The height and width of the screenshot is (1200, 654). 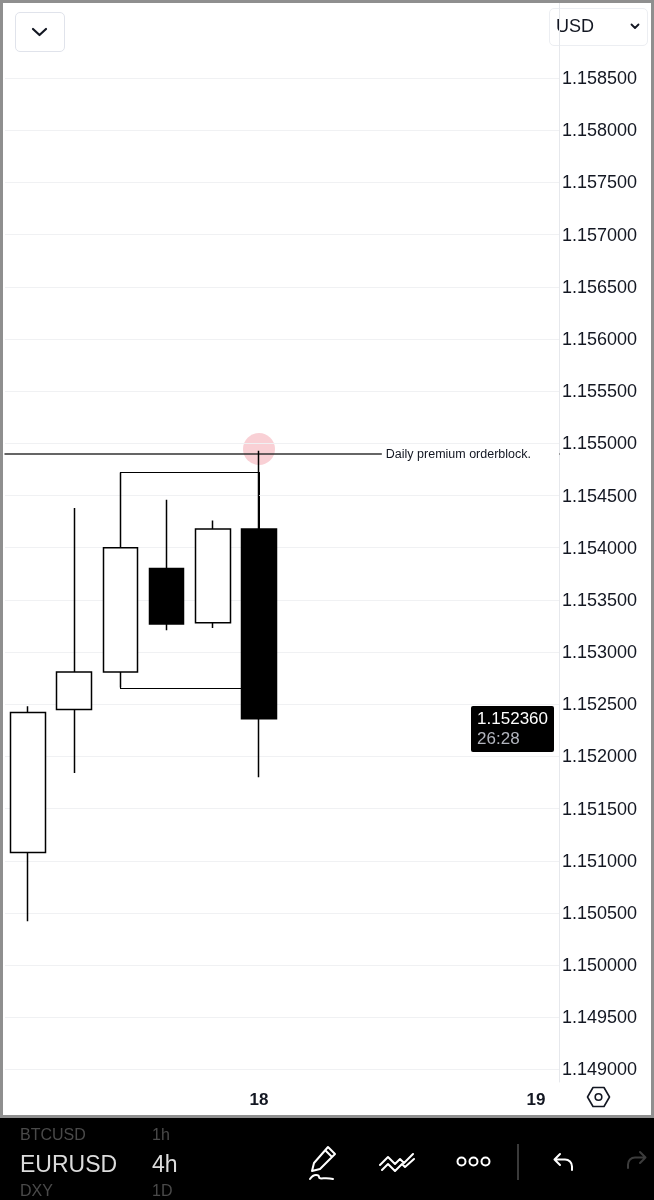 What do you see at coordinates (600, 965) in the screenshot?
I see `y-tick-label: 1.150000` at bounding box center [600, 965].